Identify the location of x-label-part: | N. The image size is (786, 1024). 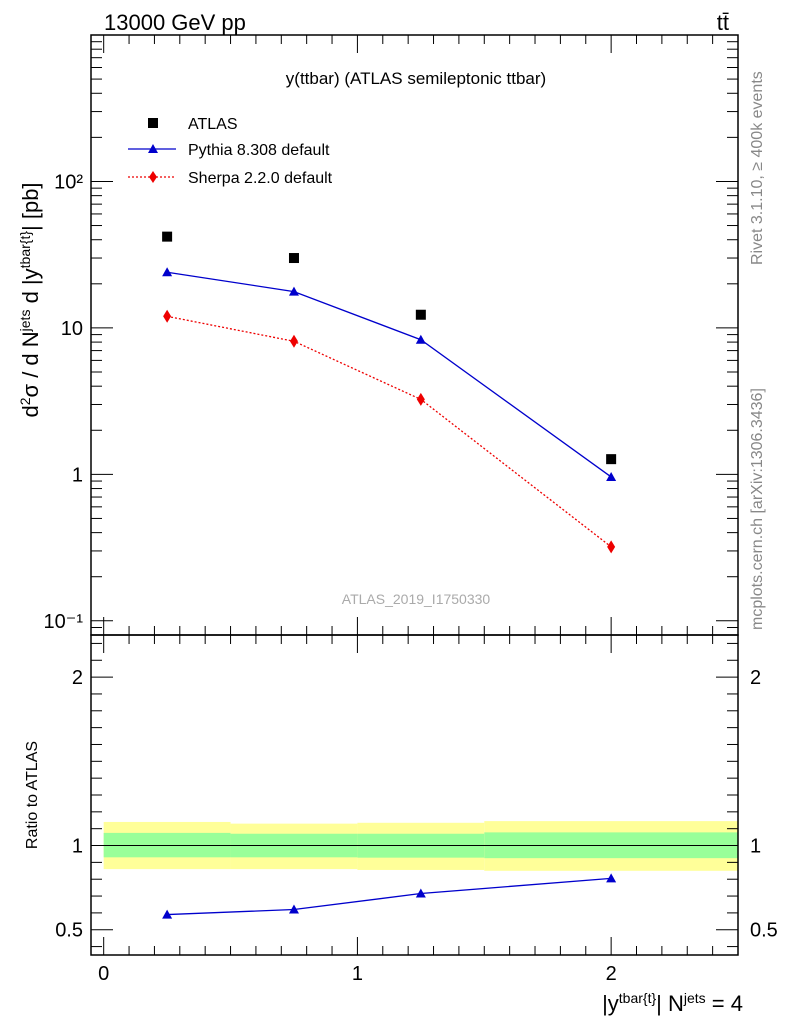
(670, 1003).